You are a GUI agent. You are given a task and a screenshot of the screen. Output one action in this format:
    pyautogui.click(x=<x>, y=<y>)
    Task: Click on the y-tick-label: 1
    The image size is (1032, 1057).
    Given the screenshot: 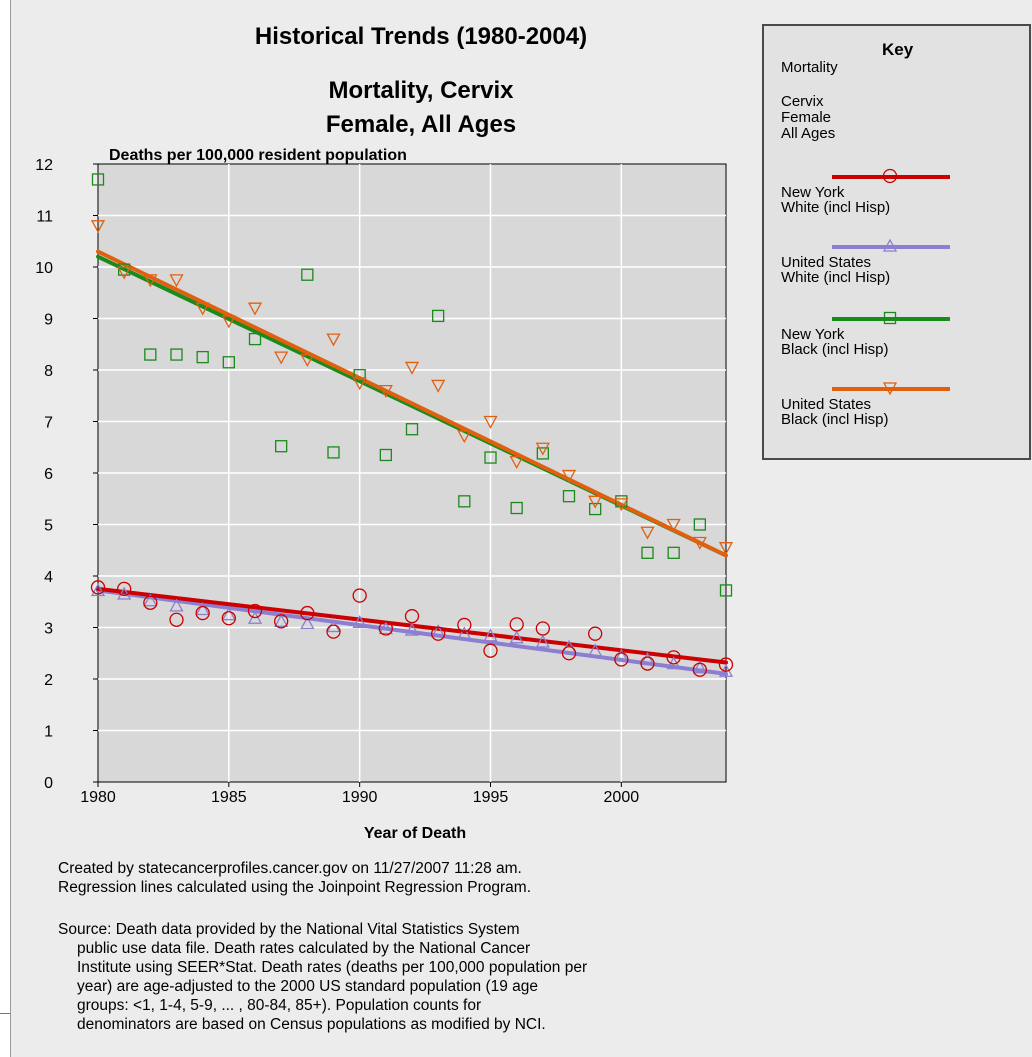 What is the action you would take?
    pyautogui.click(x=48, y=732)
    